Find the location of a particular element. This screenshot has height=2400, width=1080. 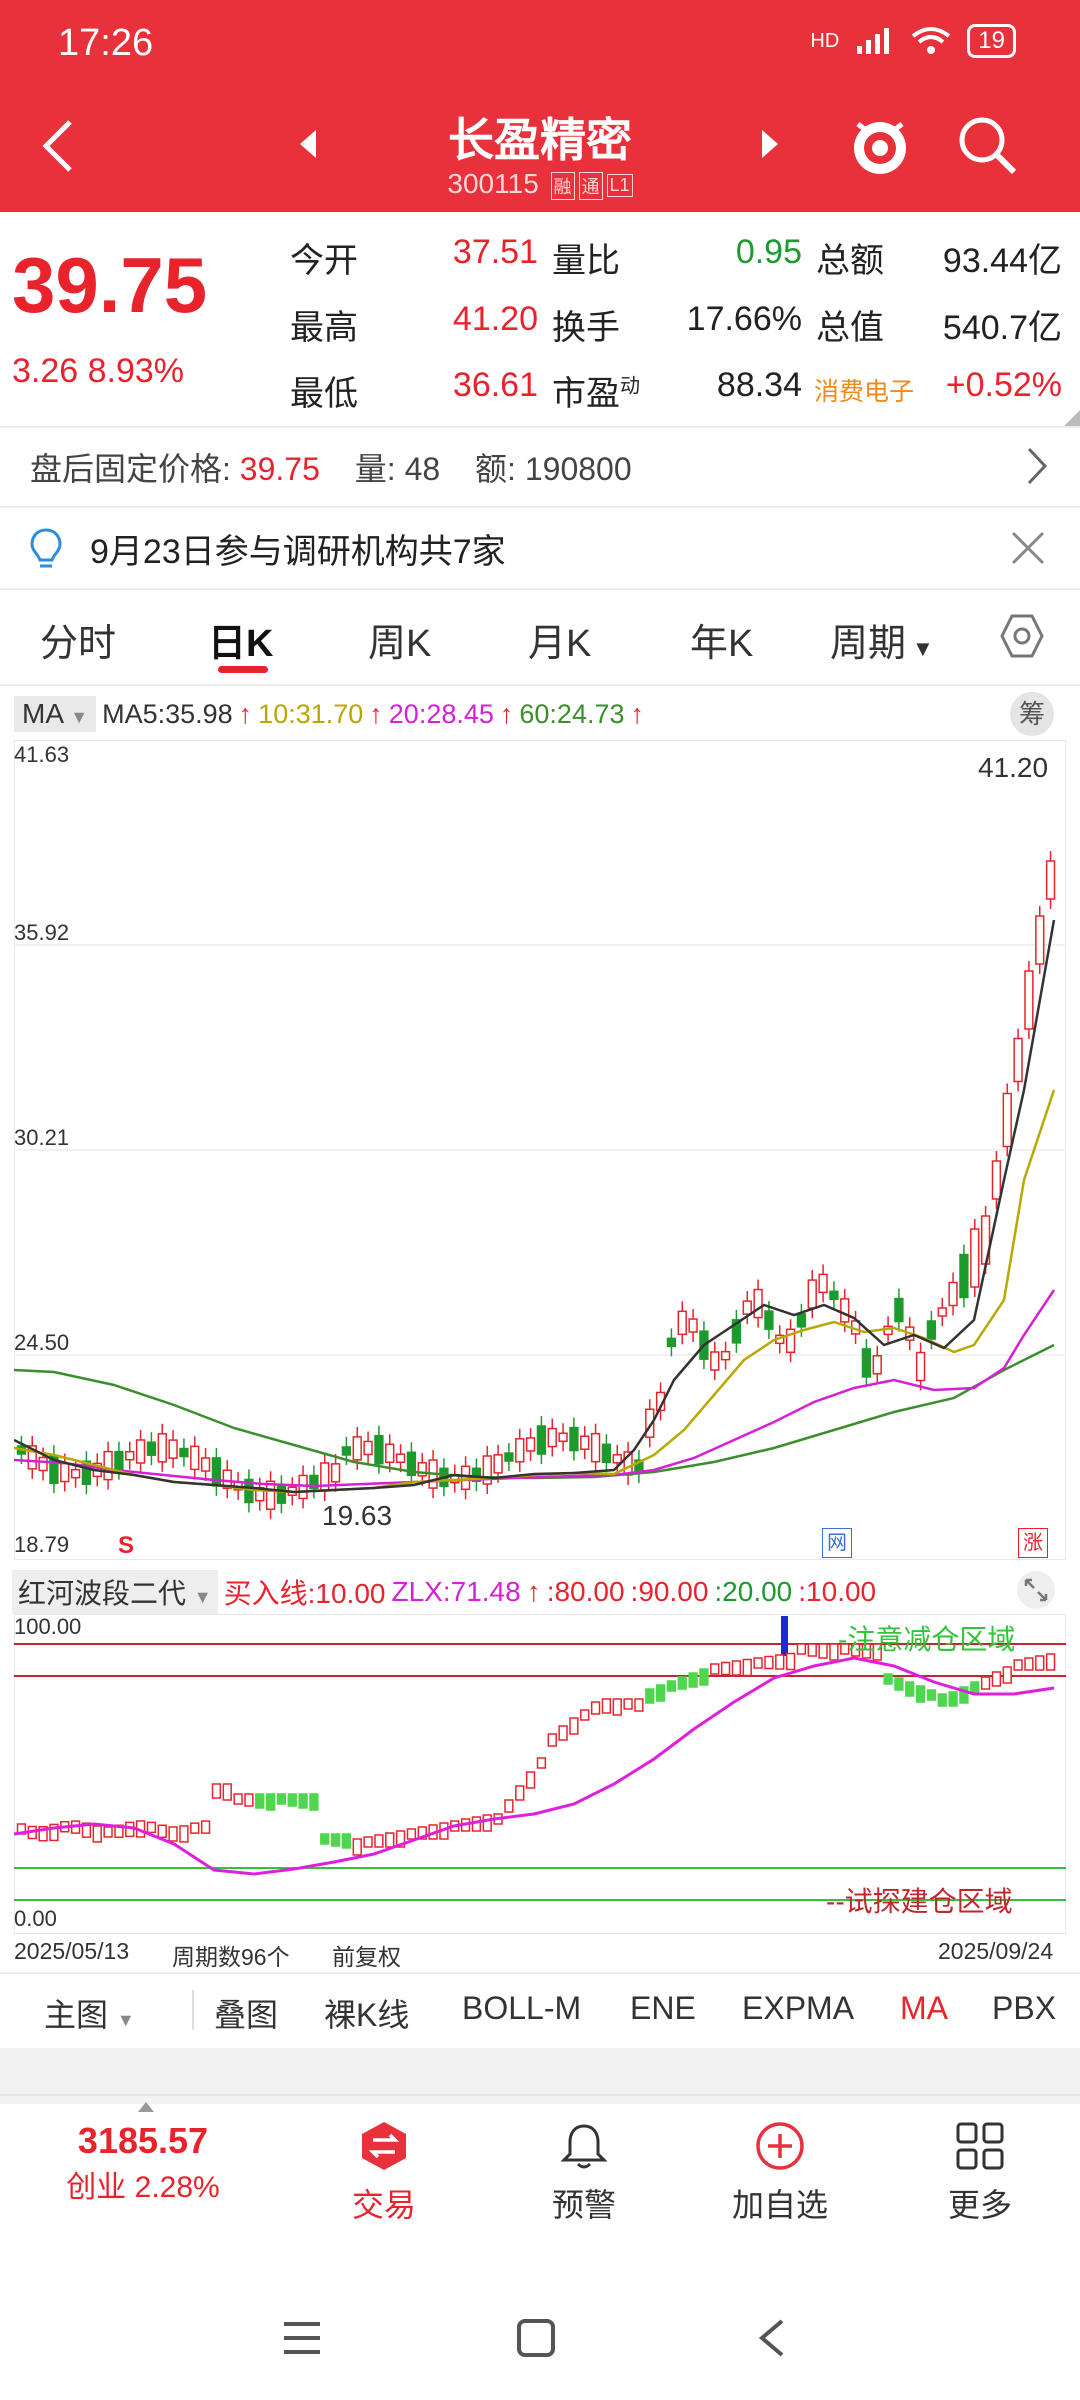

after-hours-row: 盘后固定价格: 39.75 量: 48 额: 190800 is located at coordinates (331, 467).